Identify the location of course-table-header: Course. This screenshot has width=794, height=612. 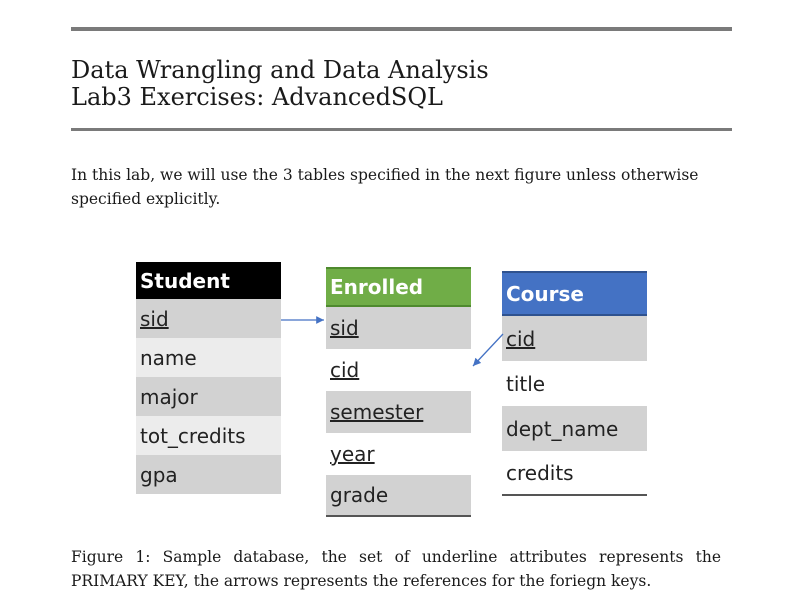
(574, 293).